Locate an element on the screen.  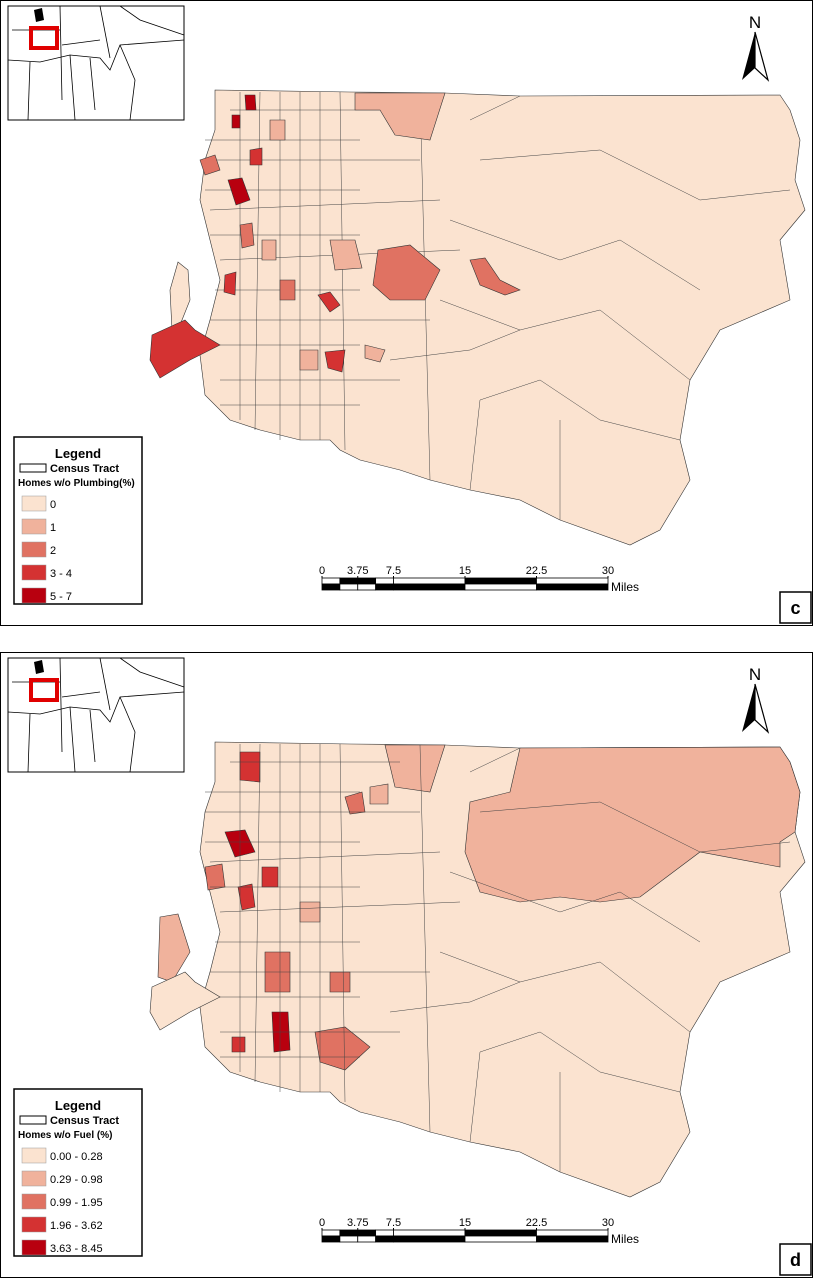
legend-label: 0 is located at coordinates (53, 505).